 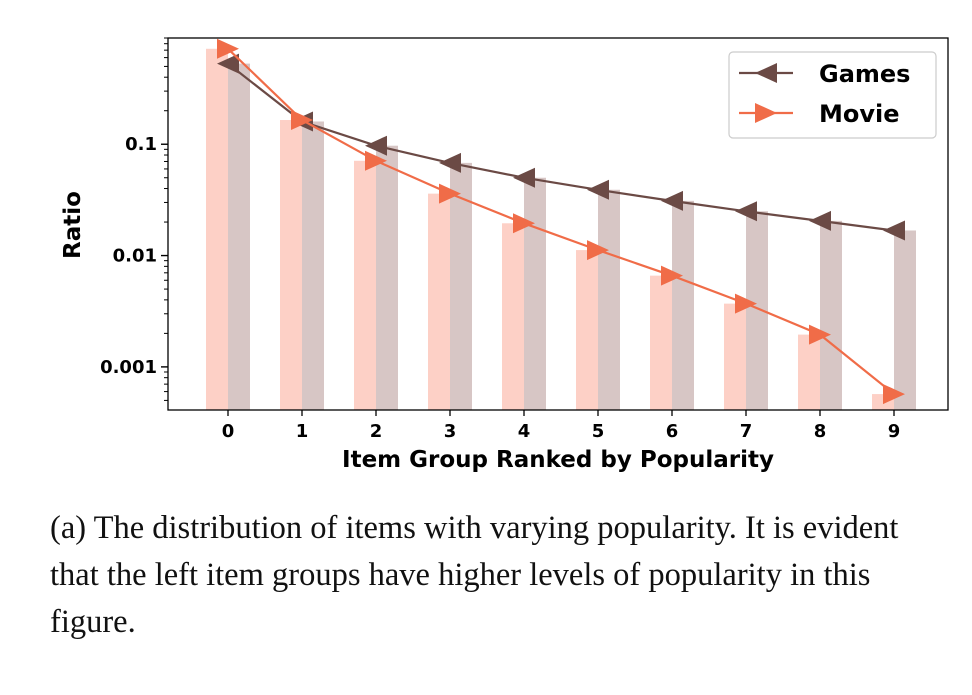 What do you see at coordinates (598, 431) in the screenshot?
I see `x-tick-label: 5` at bounding box center [598, 431].